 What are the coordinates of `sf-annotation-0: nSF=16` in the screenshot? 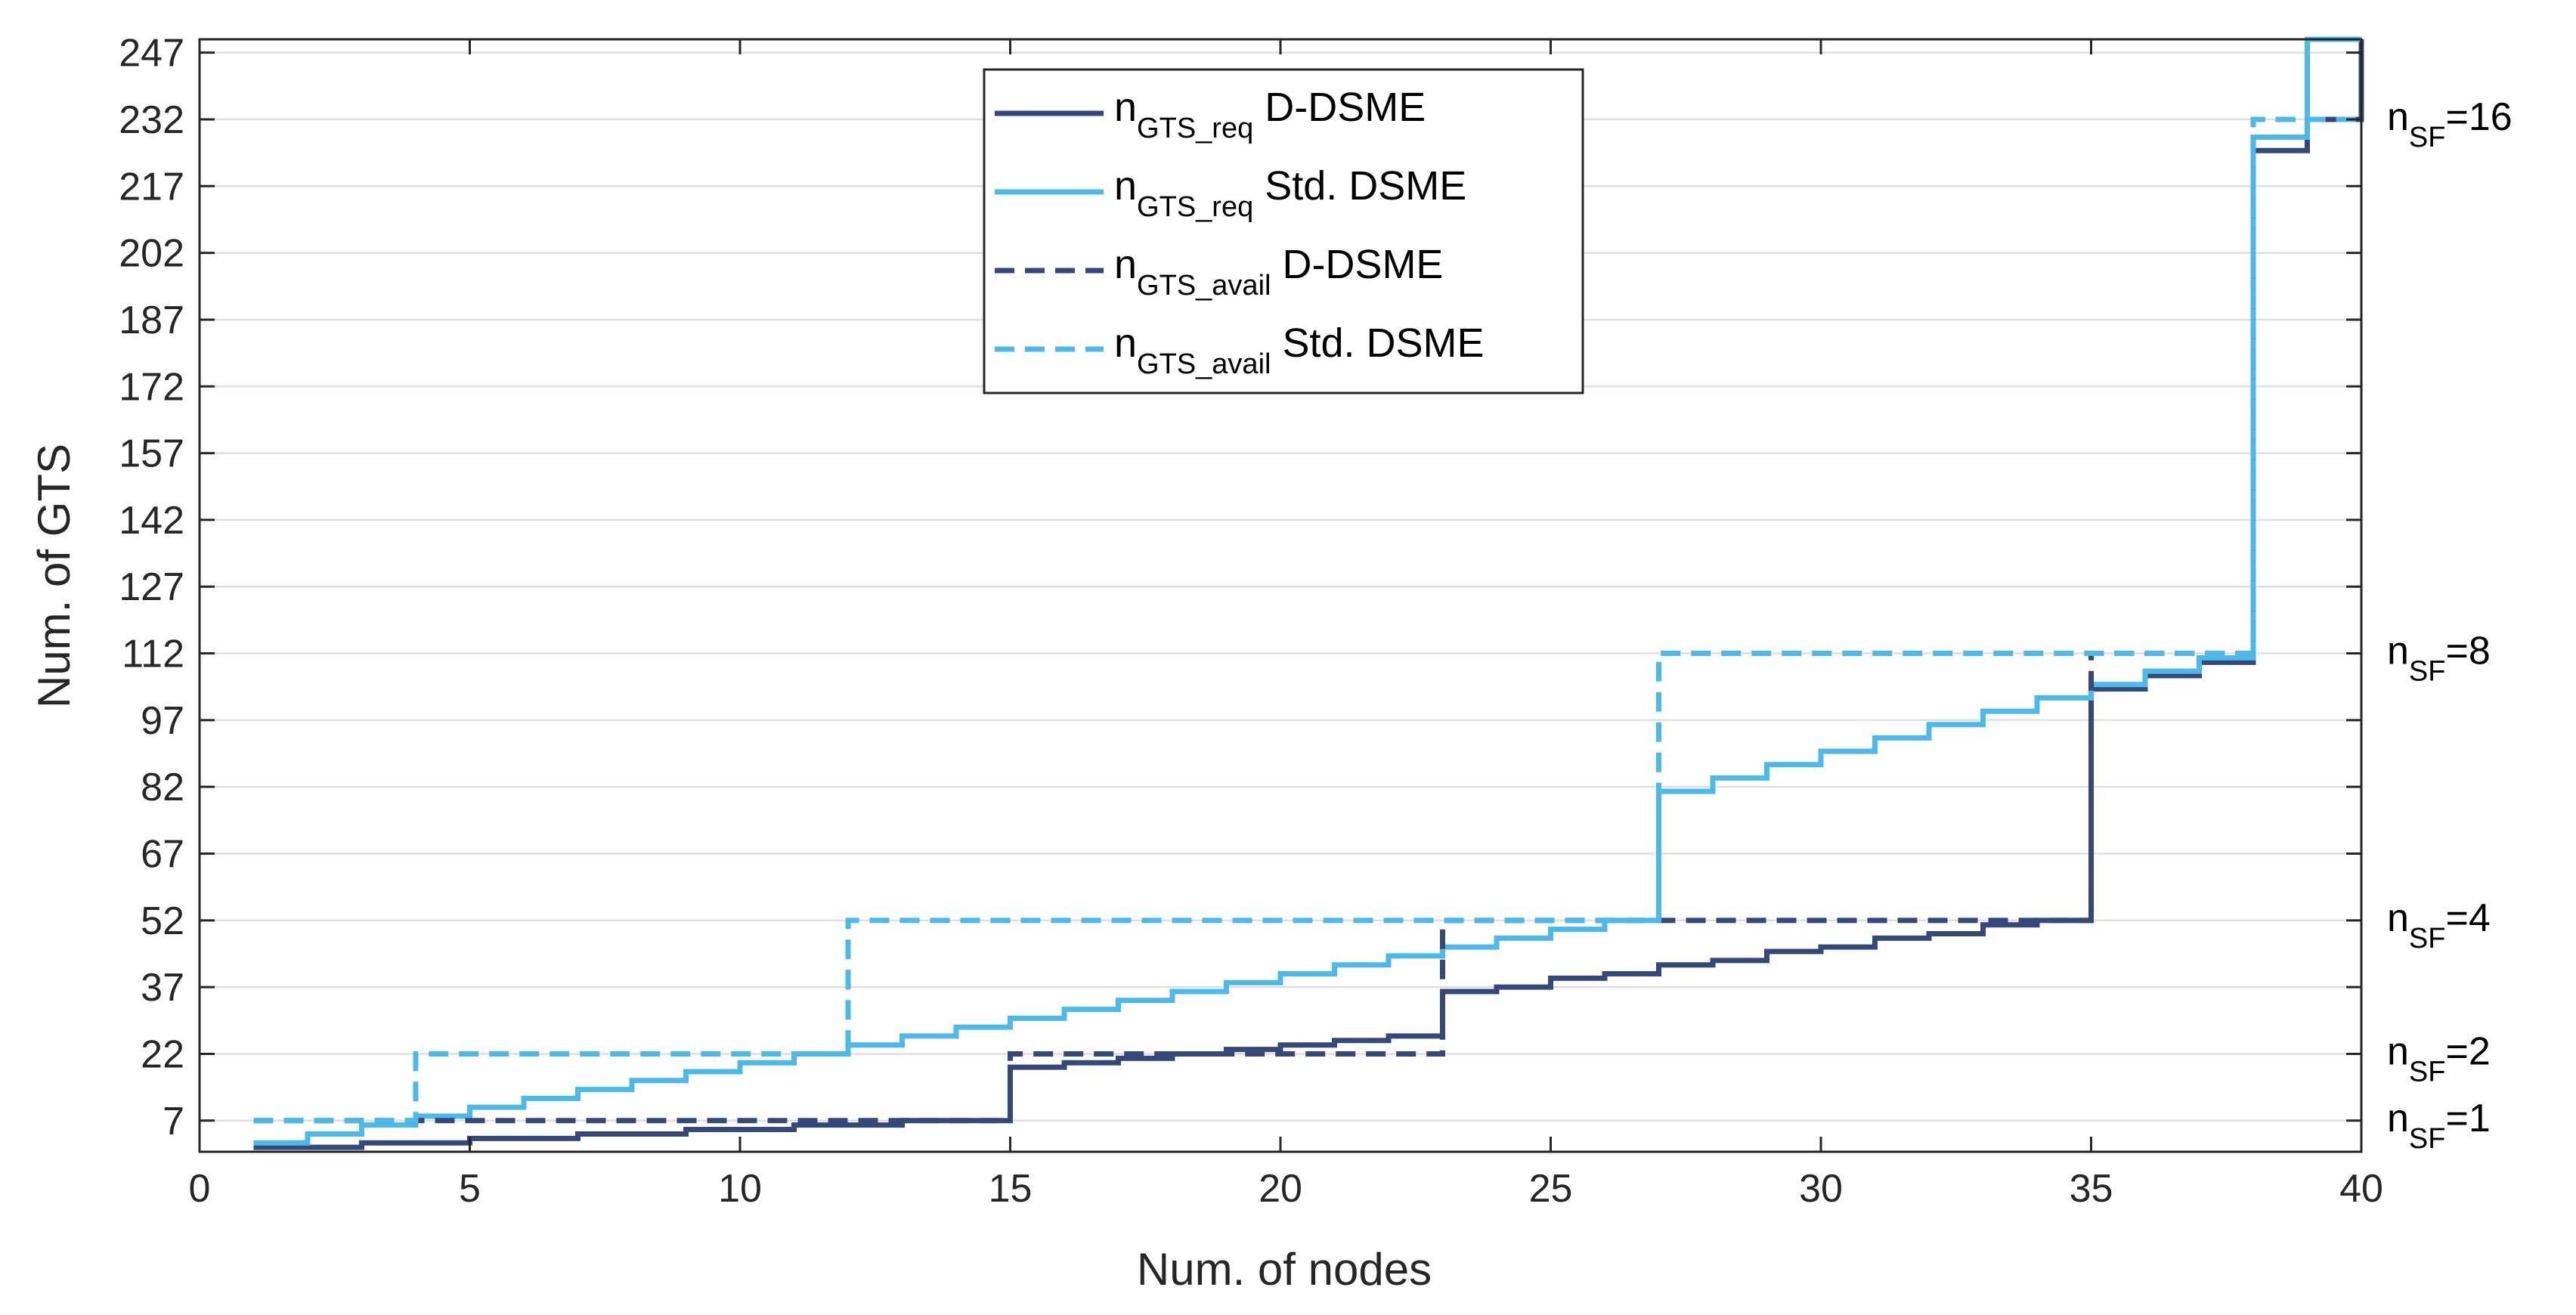 It's located at (2450, 124).